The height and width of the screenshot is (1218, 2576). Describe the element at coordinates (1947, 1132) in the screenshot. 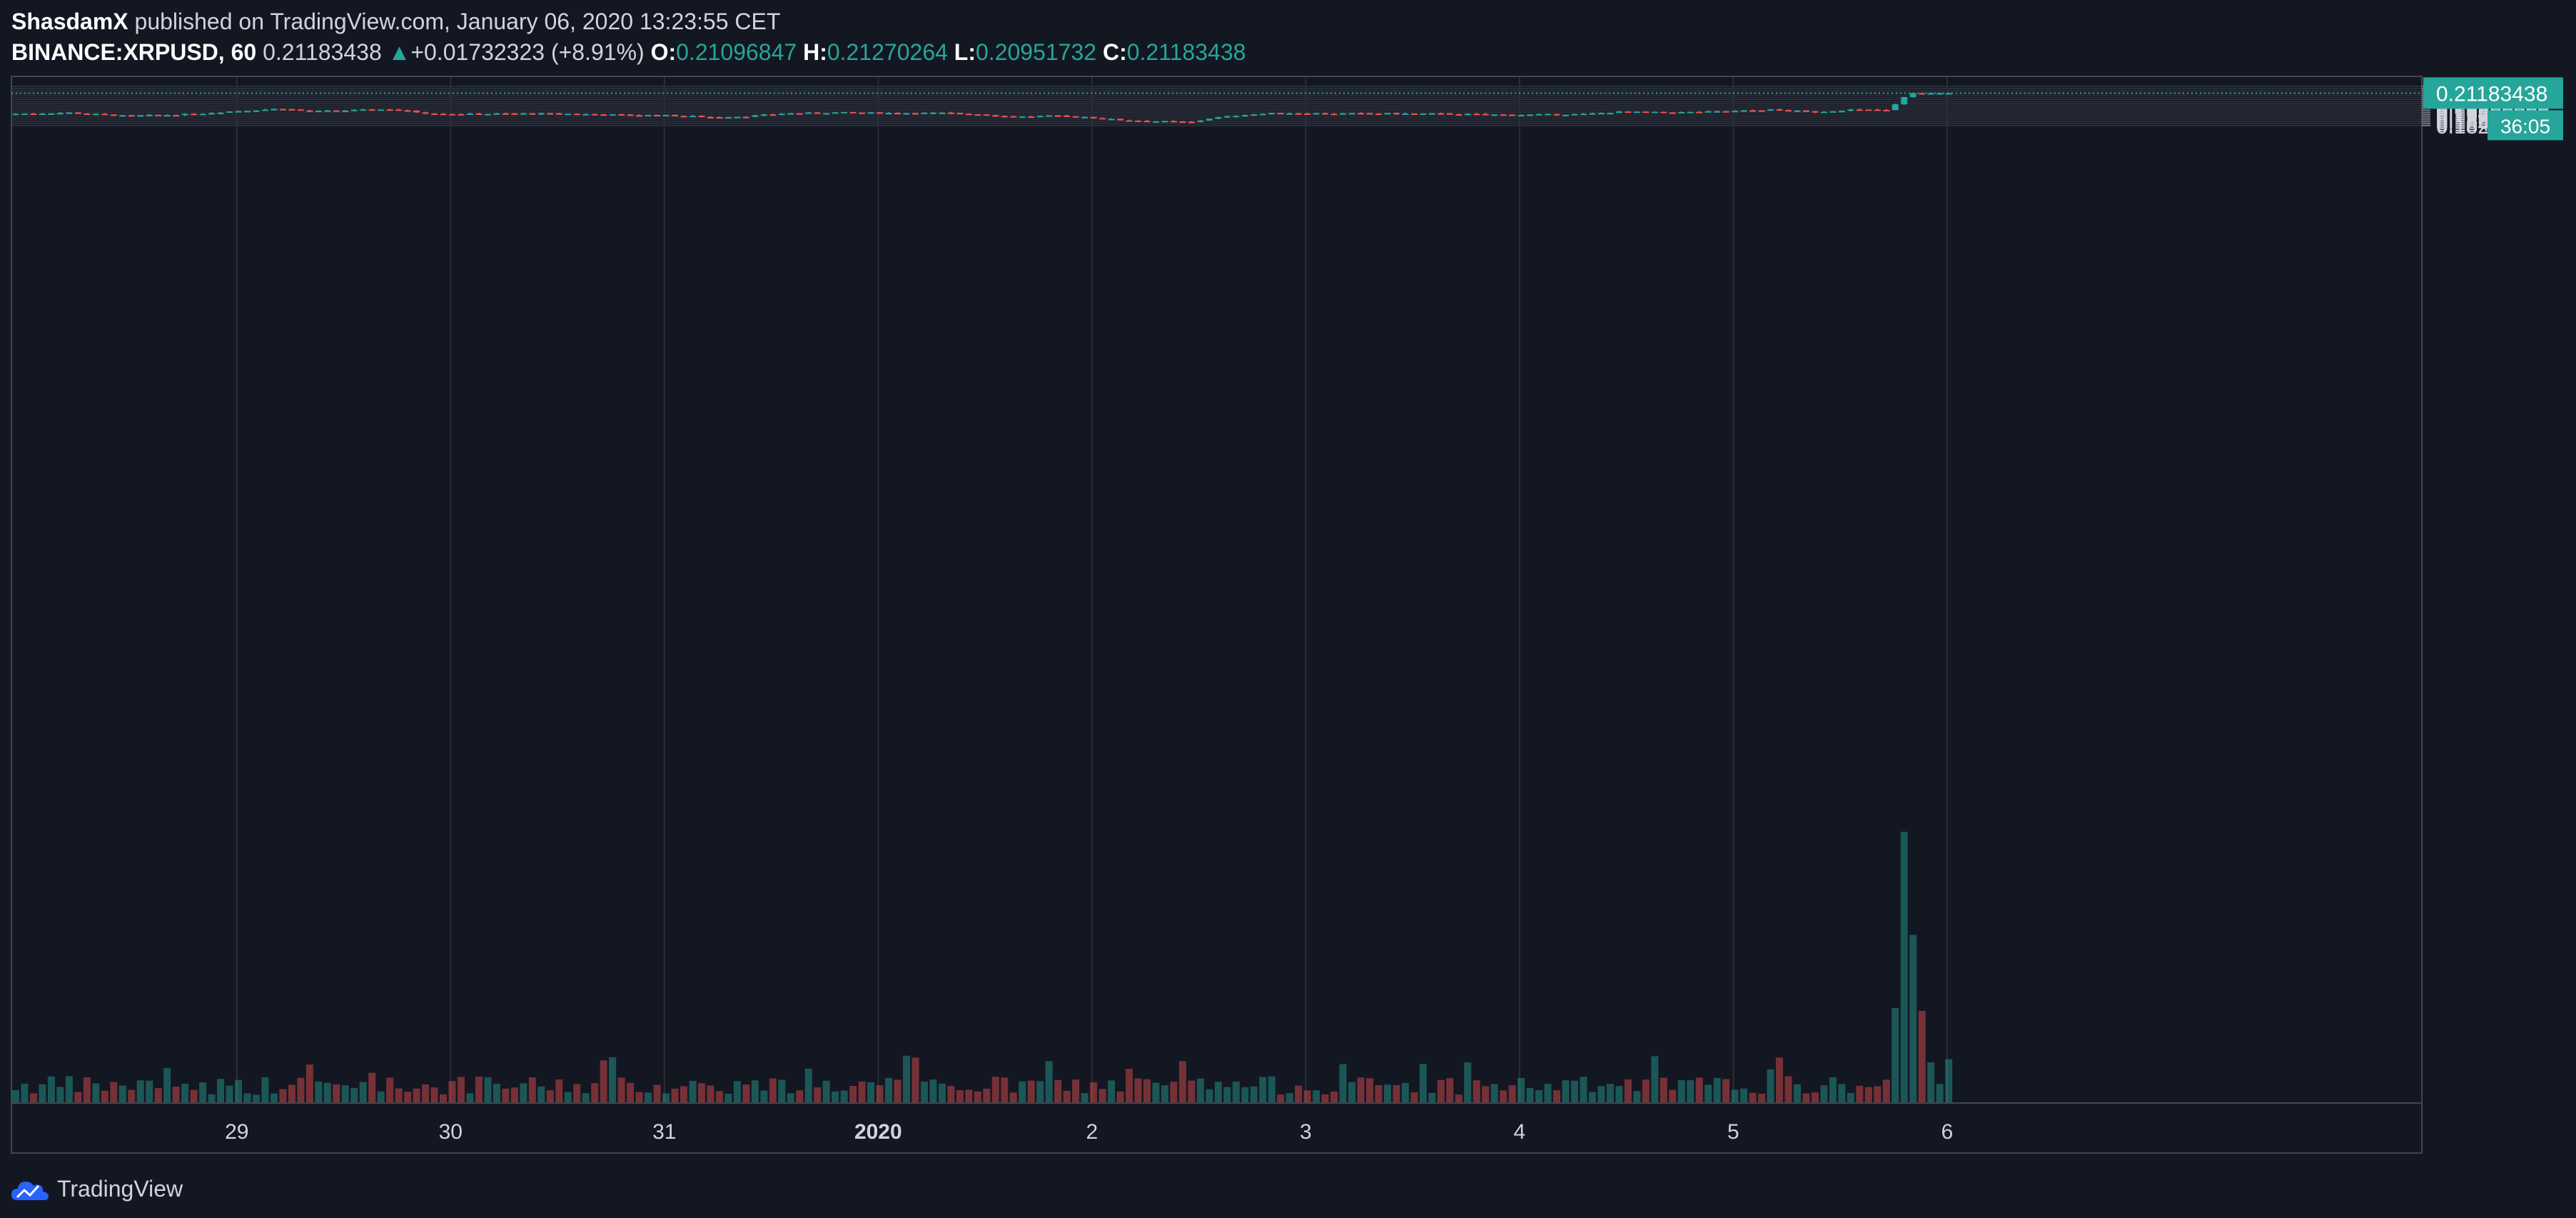

I see `x-tick-label: 6` at that location.